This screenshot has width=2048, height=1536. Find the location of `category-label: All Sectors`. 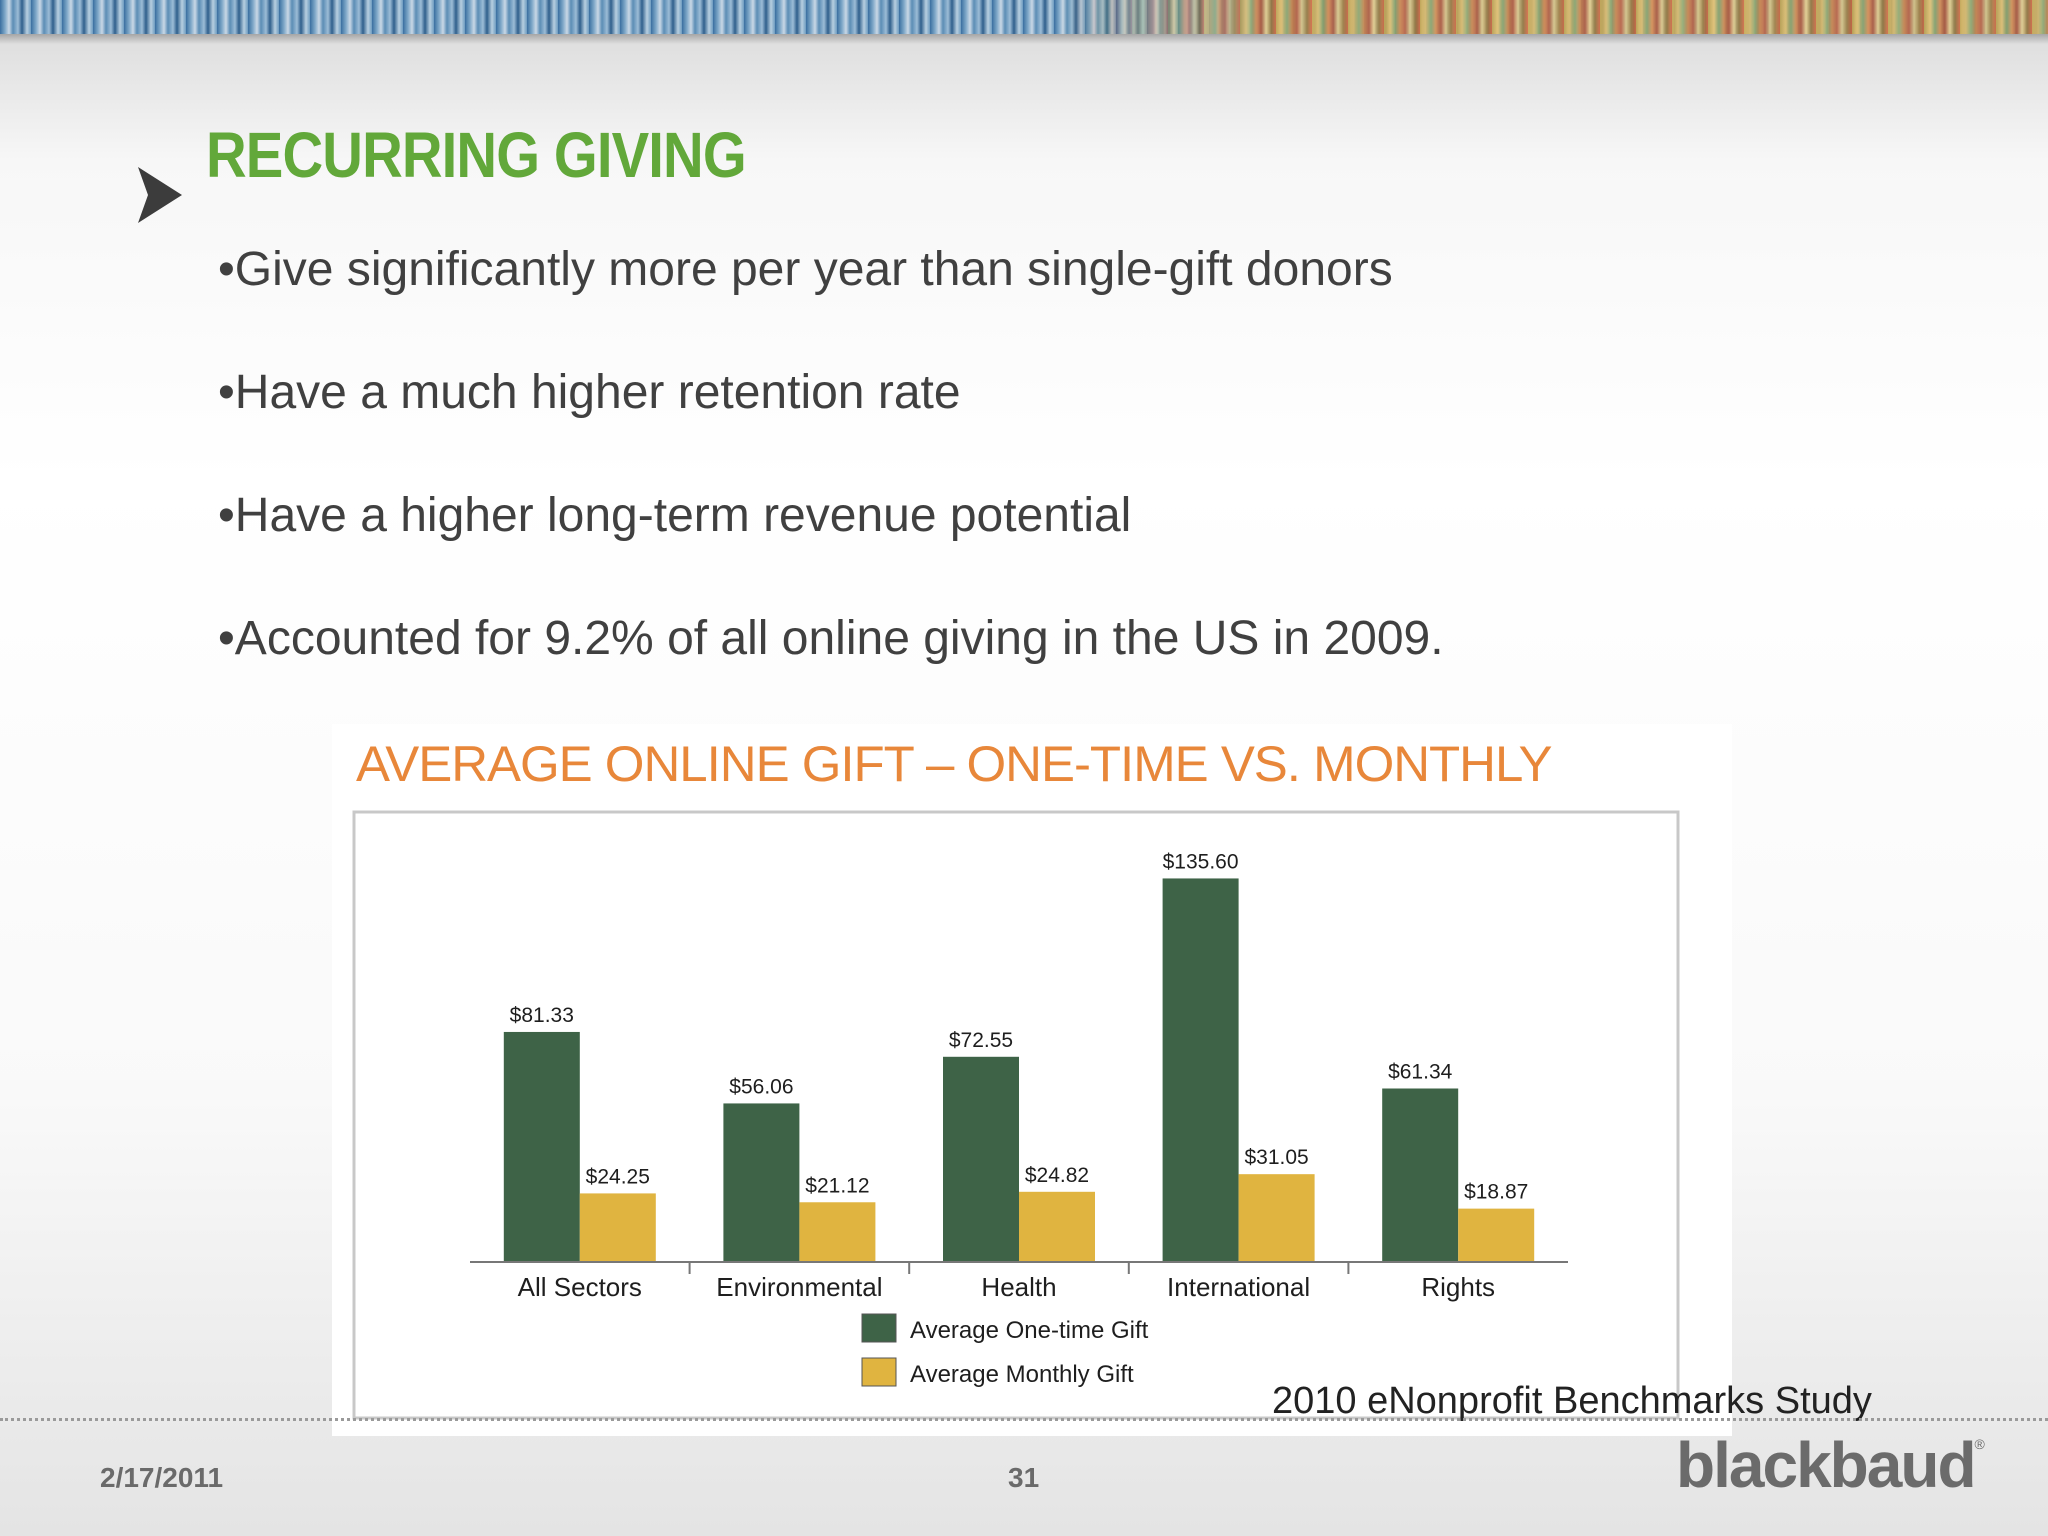

category-label: All Sectors is located at coordinates (580, 1287).